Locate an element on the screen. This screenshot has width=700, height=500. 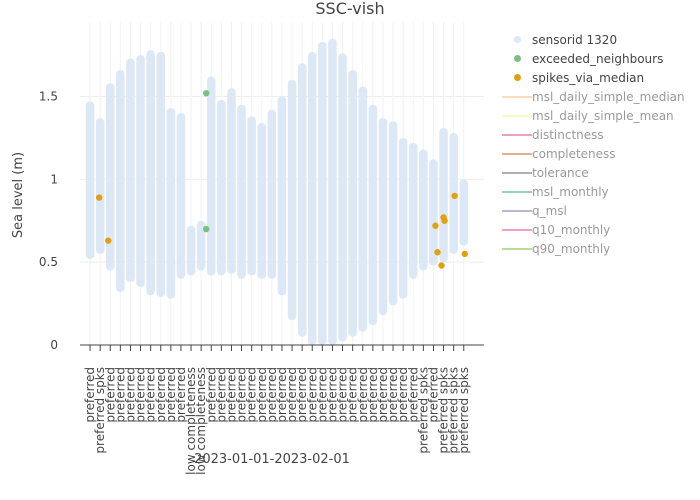
legend-item-spikes-via-median: spikes_via_median is located at coordinates (599, 77).